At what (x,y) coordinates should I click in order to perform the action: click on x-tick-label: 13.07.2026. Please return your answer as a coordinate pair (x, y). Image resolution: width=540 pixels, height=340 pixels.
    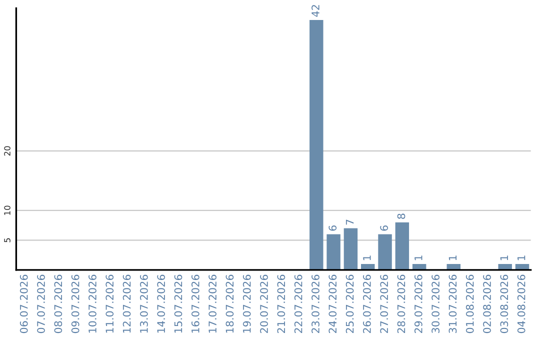
    Looking at the image, I should click on (144, 303).